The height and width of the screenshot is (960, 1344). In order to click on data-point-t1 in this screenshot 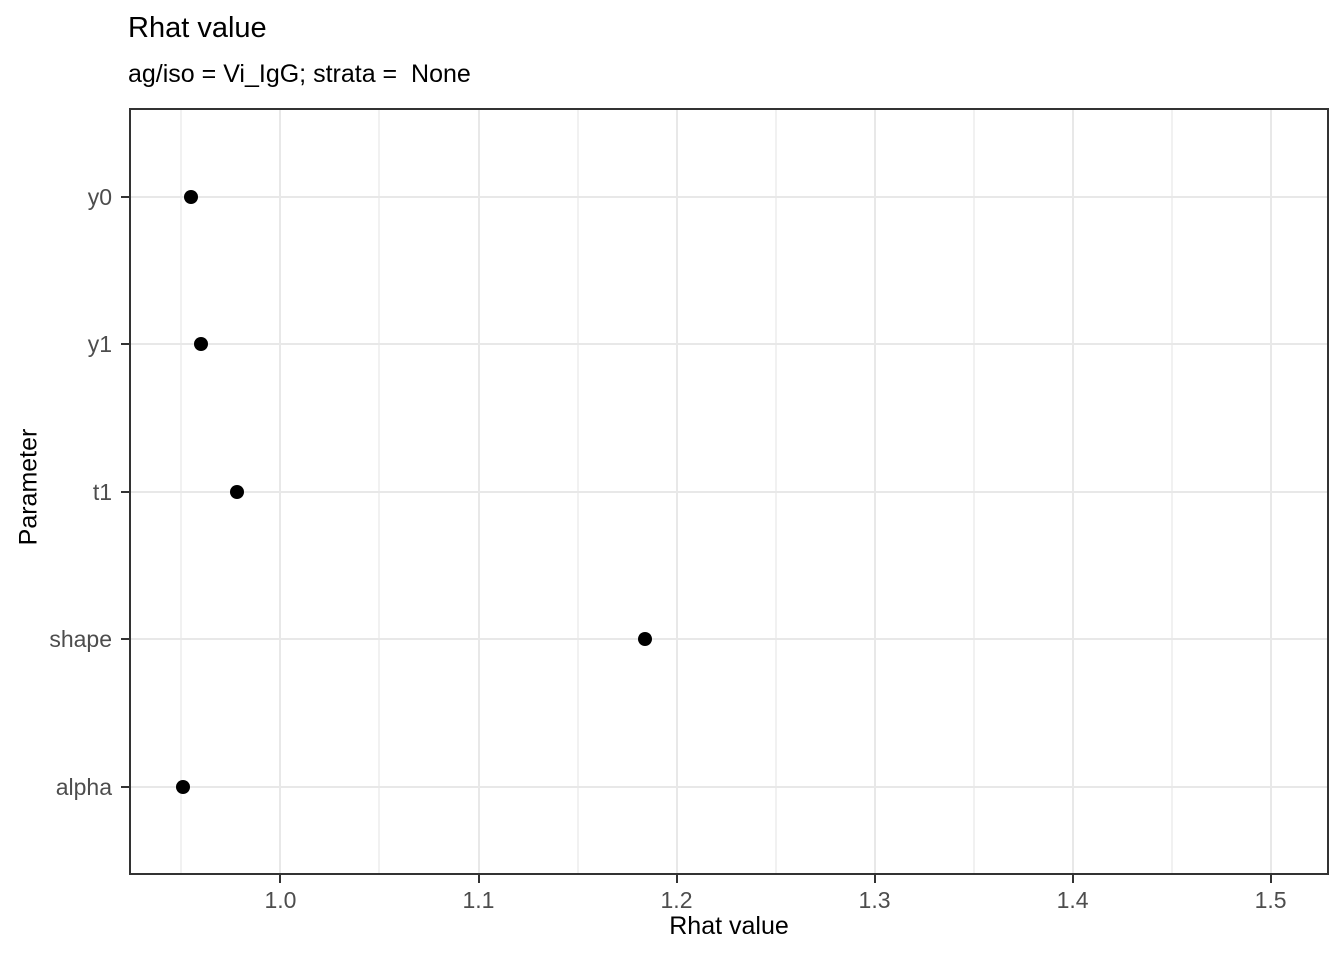, I will do `click(236, 491)`.